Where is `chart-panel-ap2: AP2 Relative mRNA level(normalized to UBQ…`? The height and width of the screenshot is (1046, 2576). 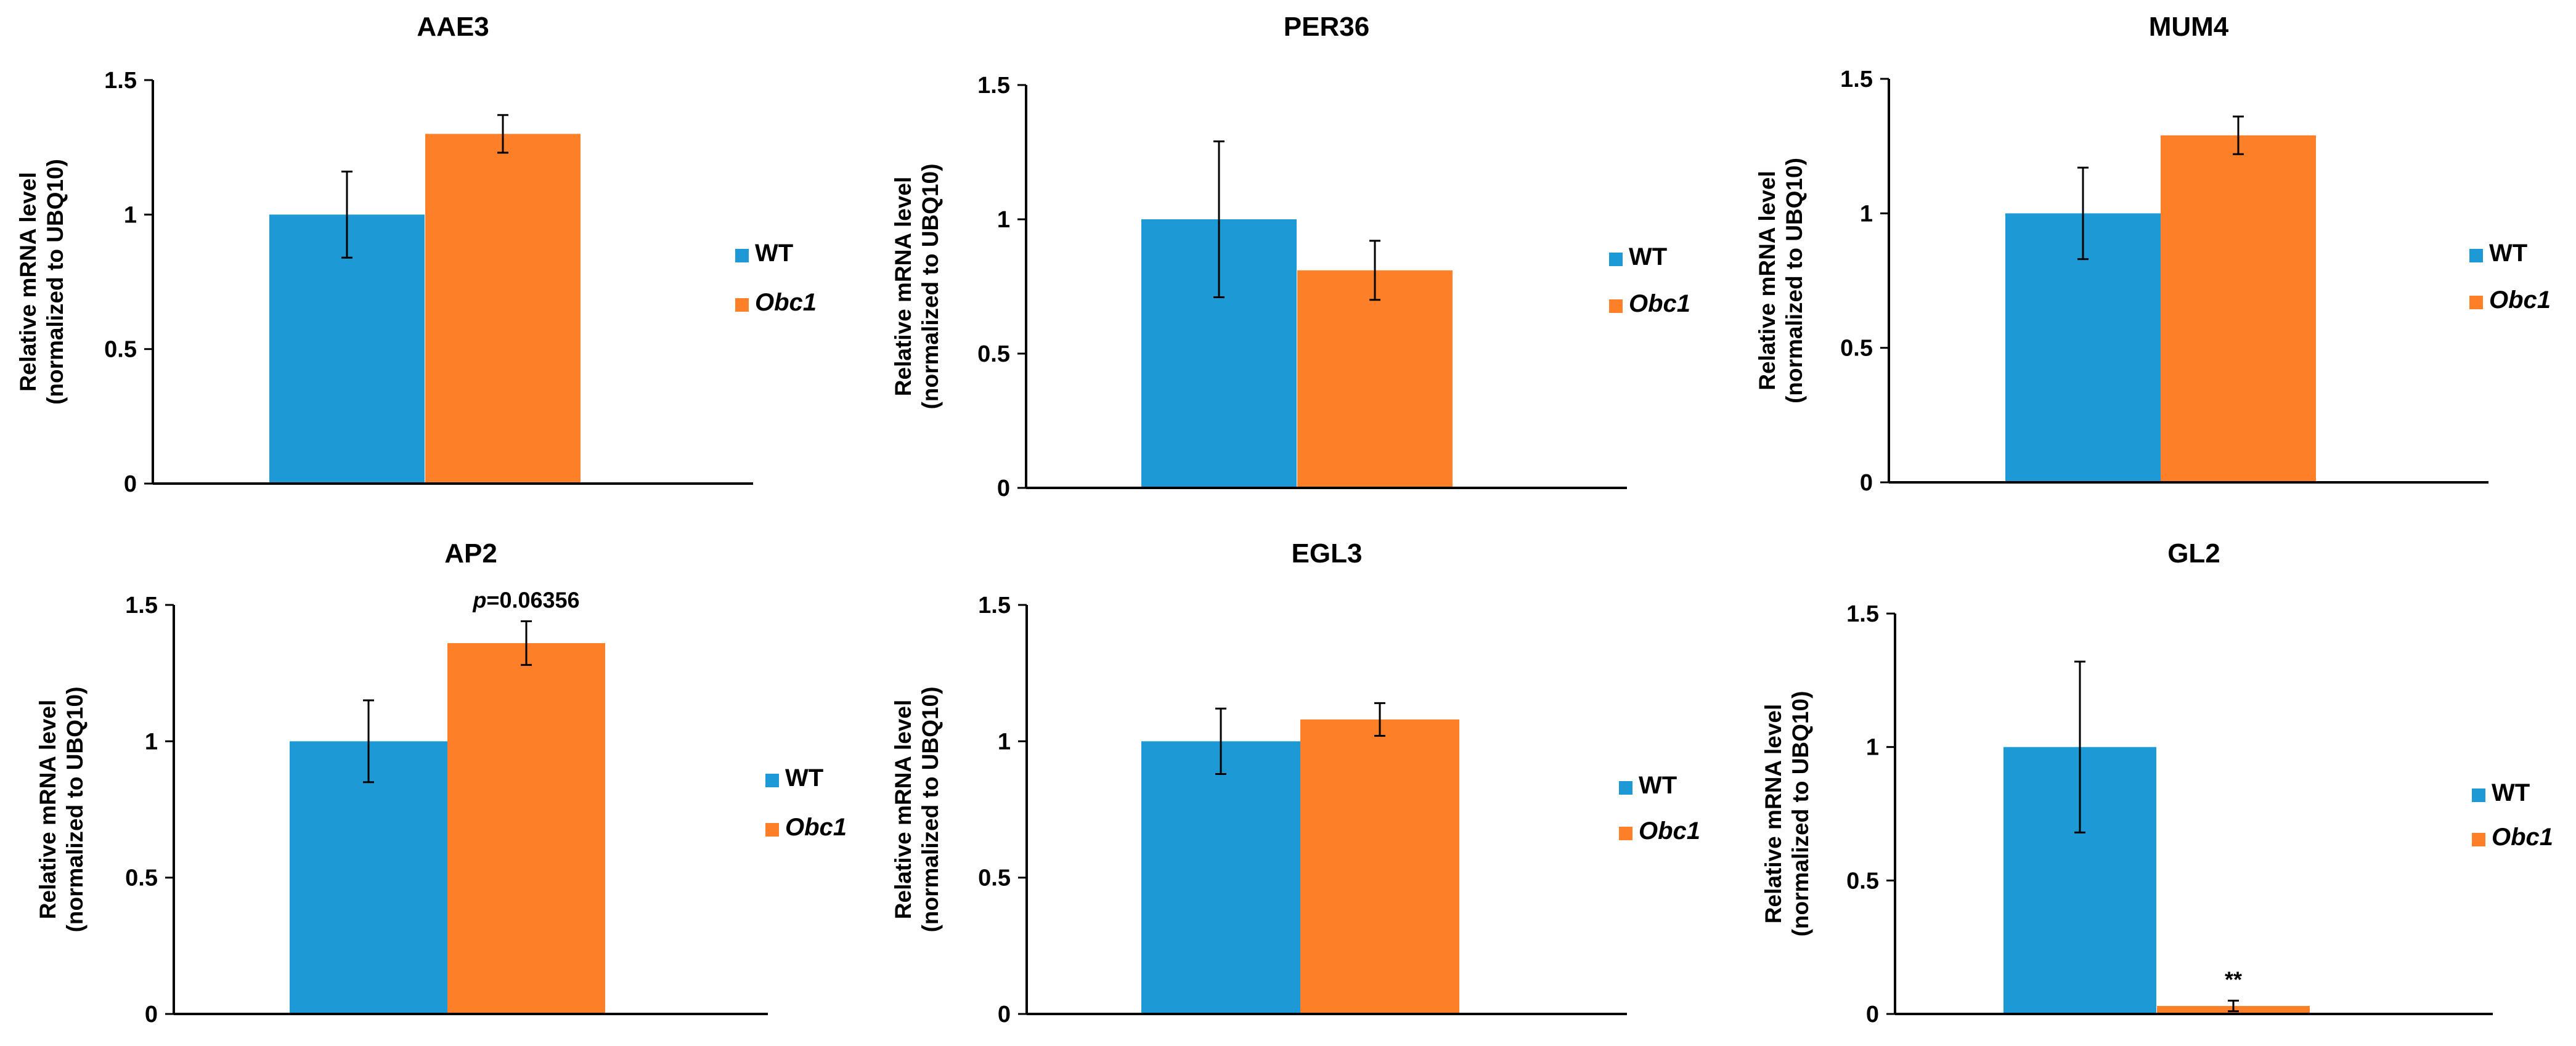 chart-panel-ap2: AP2 Relative mRNA level(normalized to UBQ… is located at coordinates (441, 783).